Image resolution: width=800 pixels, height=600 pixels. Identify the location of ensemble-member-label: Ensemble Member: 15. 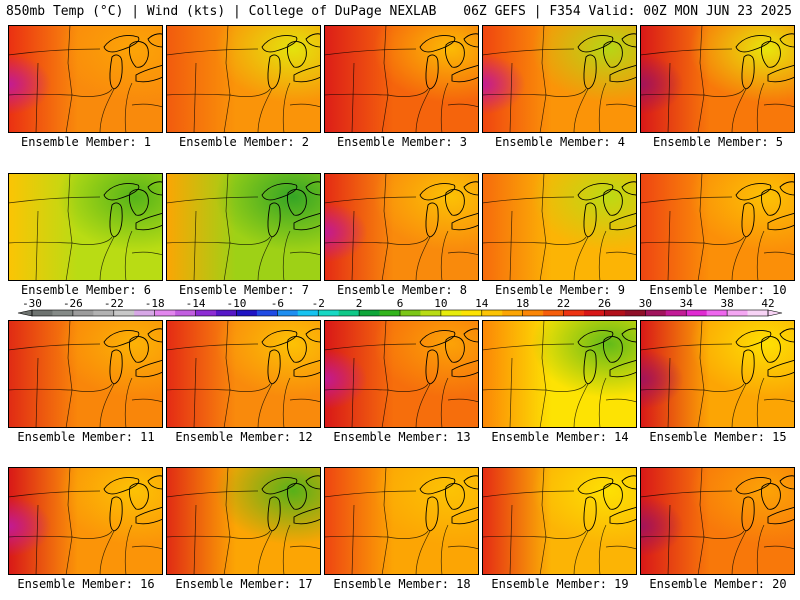
(718, 437).